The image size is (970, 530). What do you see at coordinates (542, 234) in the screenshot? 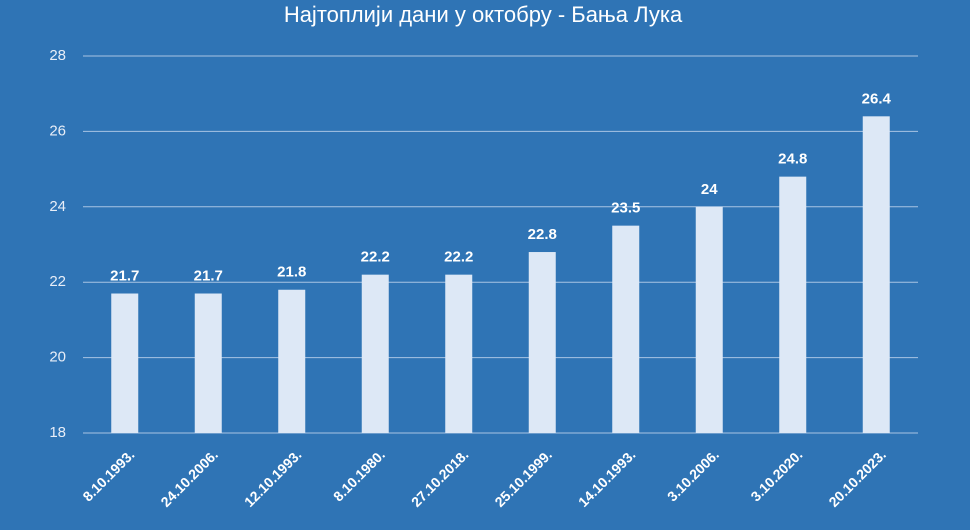
I see `value-label: 22.8` at bounding box center [542, 234].